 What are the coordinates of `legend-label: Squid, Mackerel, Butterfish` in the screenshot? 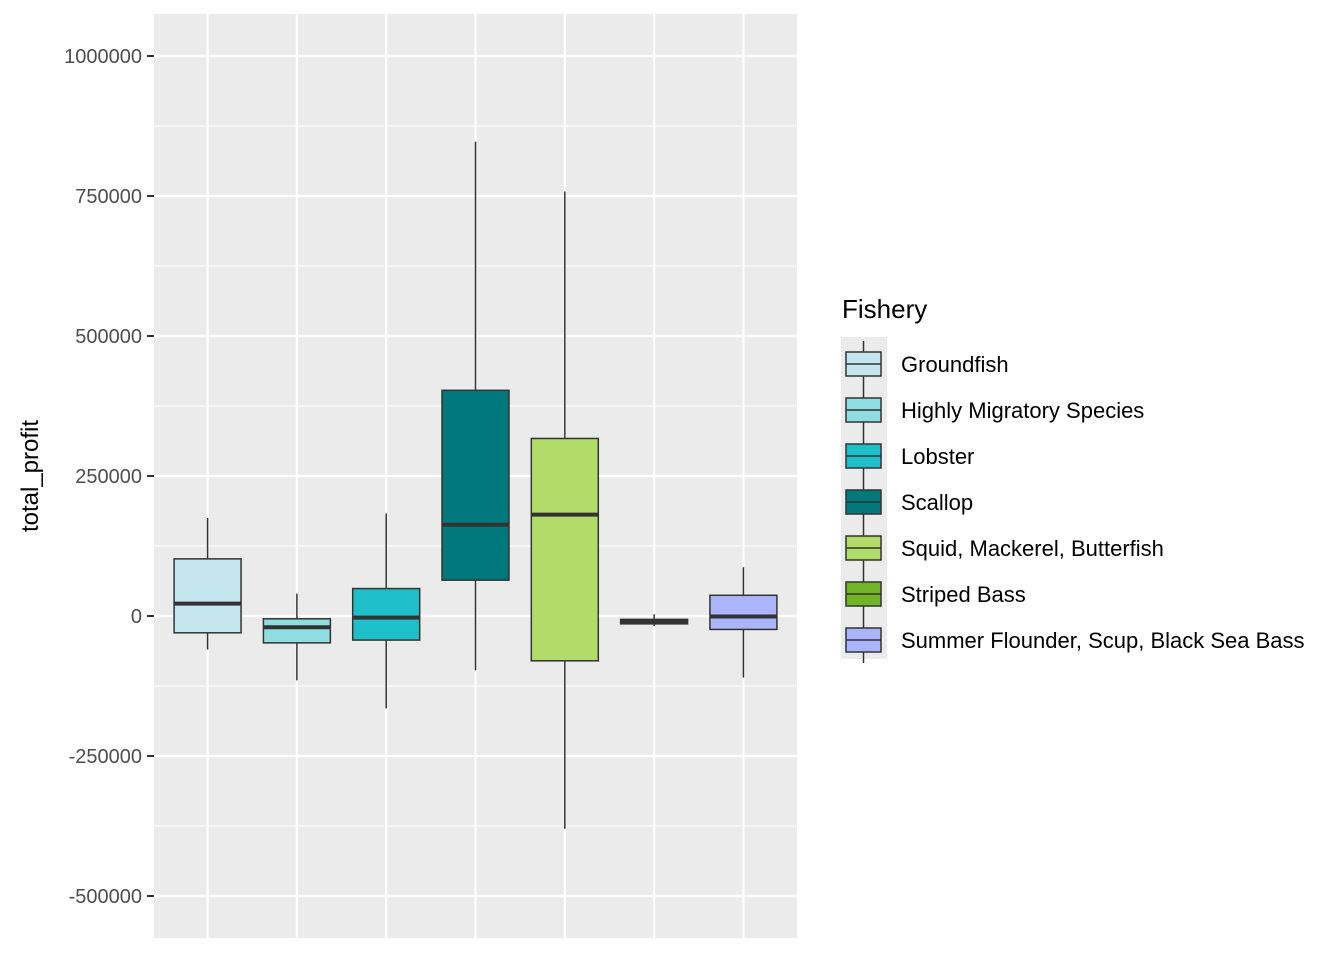 It's located at (1032, 548).